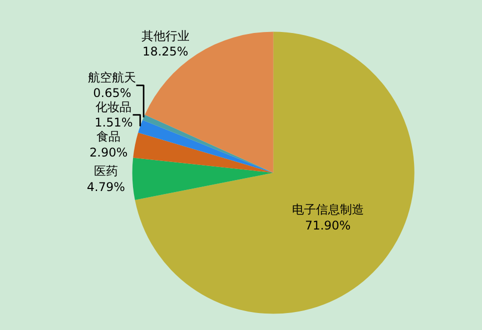  What do you see at coordinates (165, 36) in the screenshot?
I see `slice-label: 其他行业` at bounding box center [165, 36].